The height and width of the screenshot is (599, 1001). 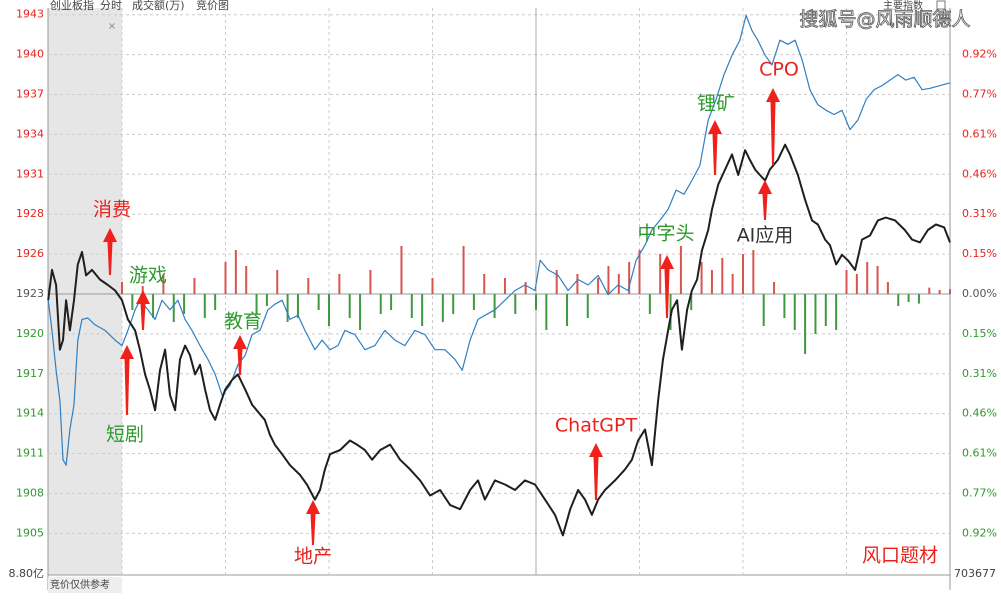 What do you see at coordinates (111, 6) in the screenshot?
I see `header-item: 分时` at bounding box center [111, 6].